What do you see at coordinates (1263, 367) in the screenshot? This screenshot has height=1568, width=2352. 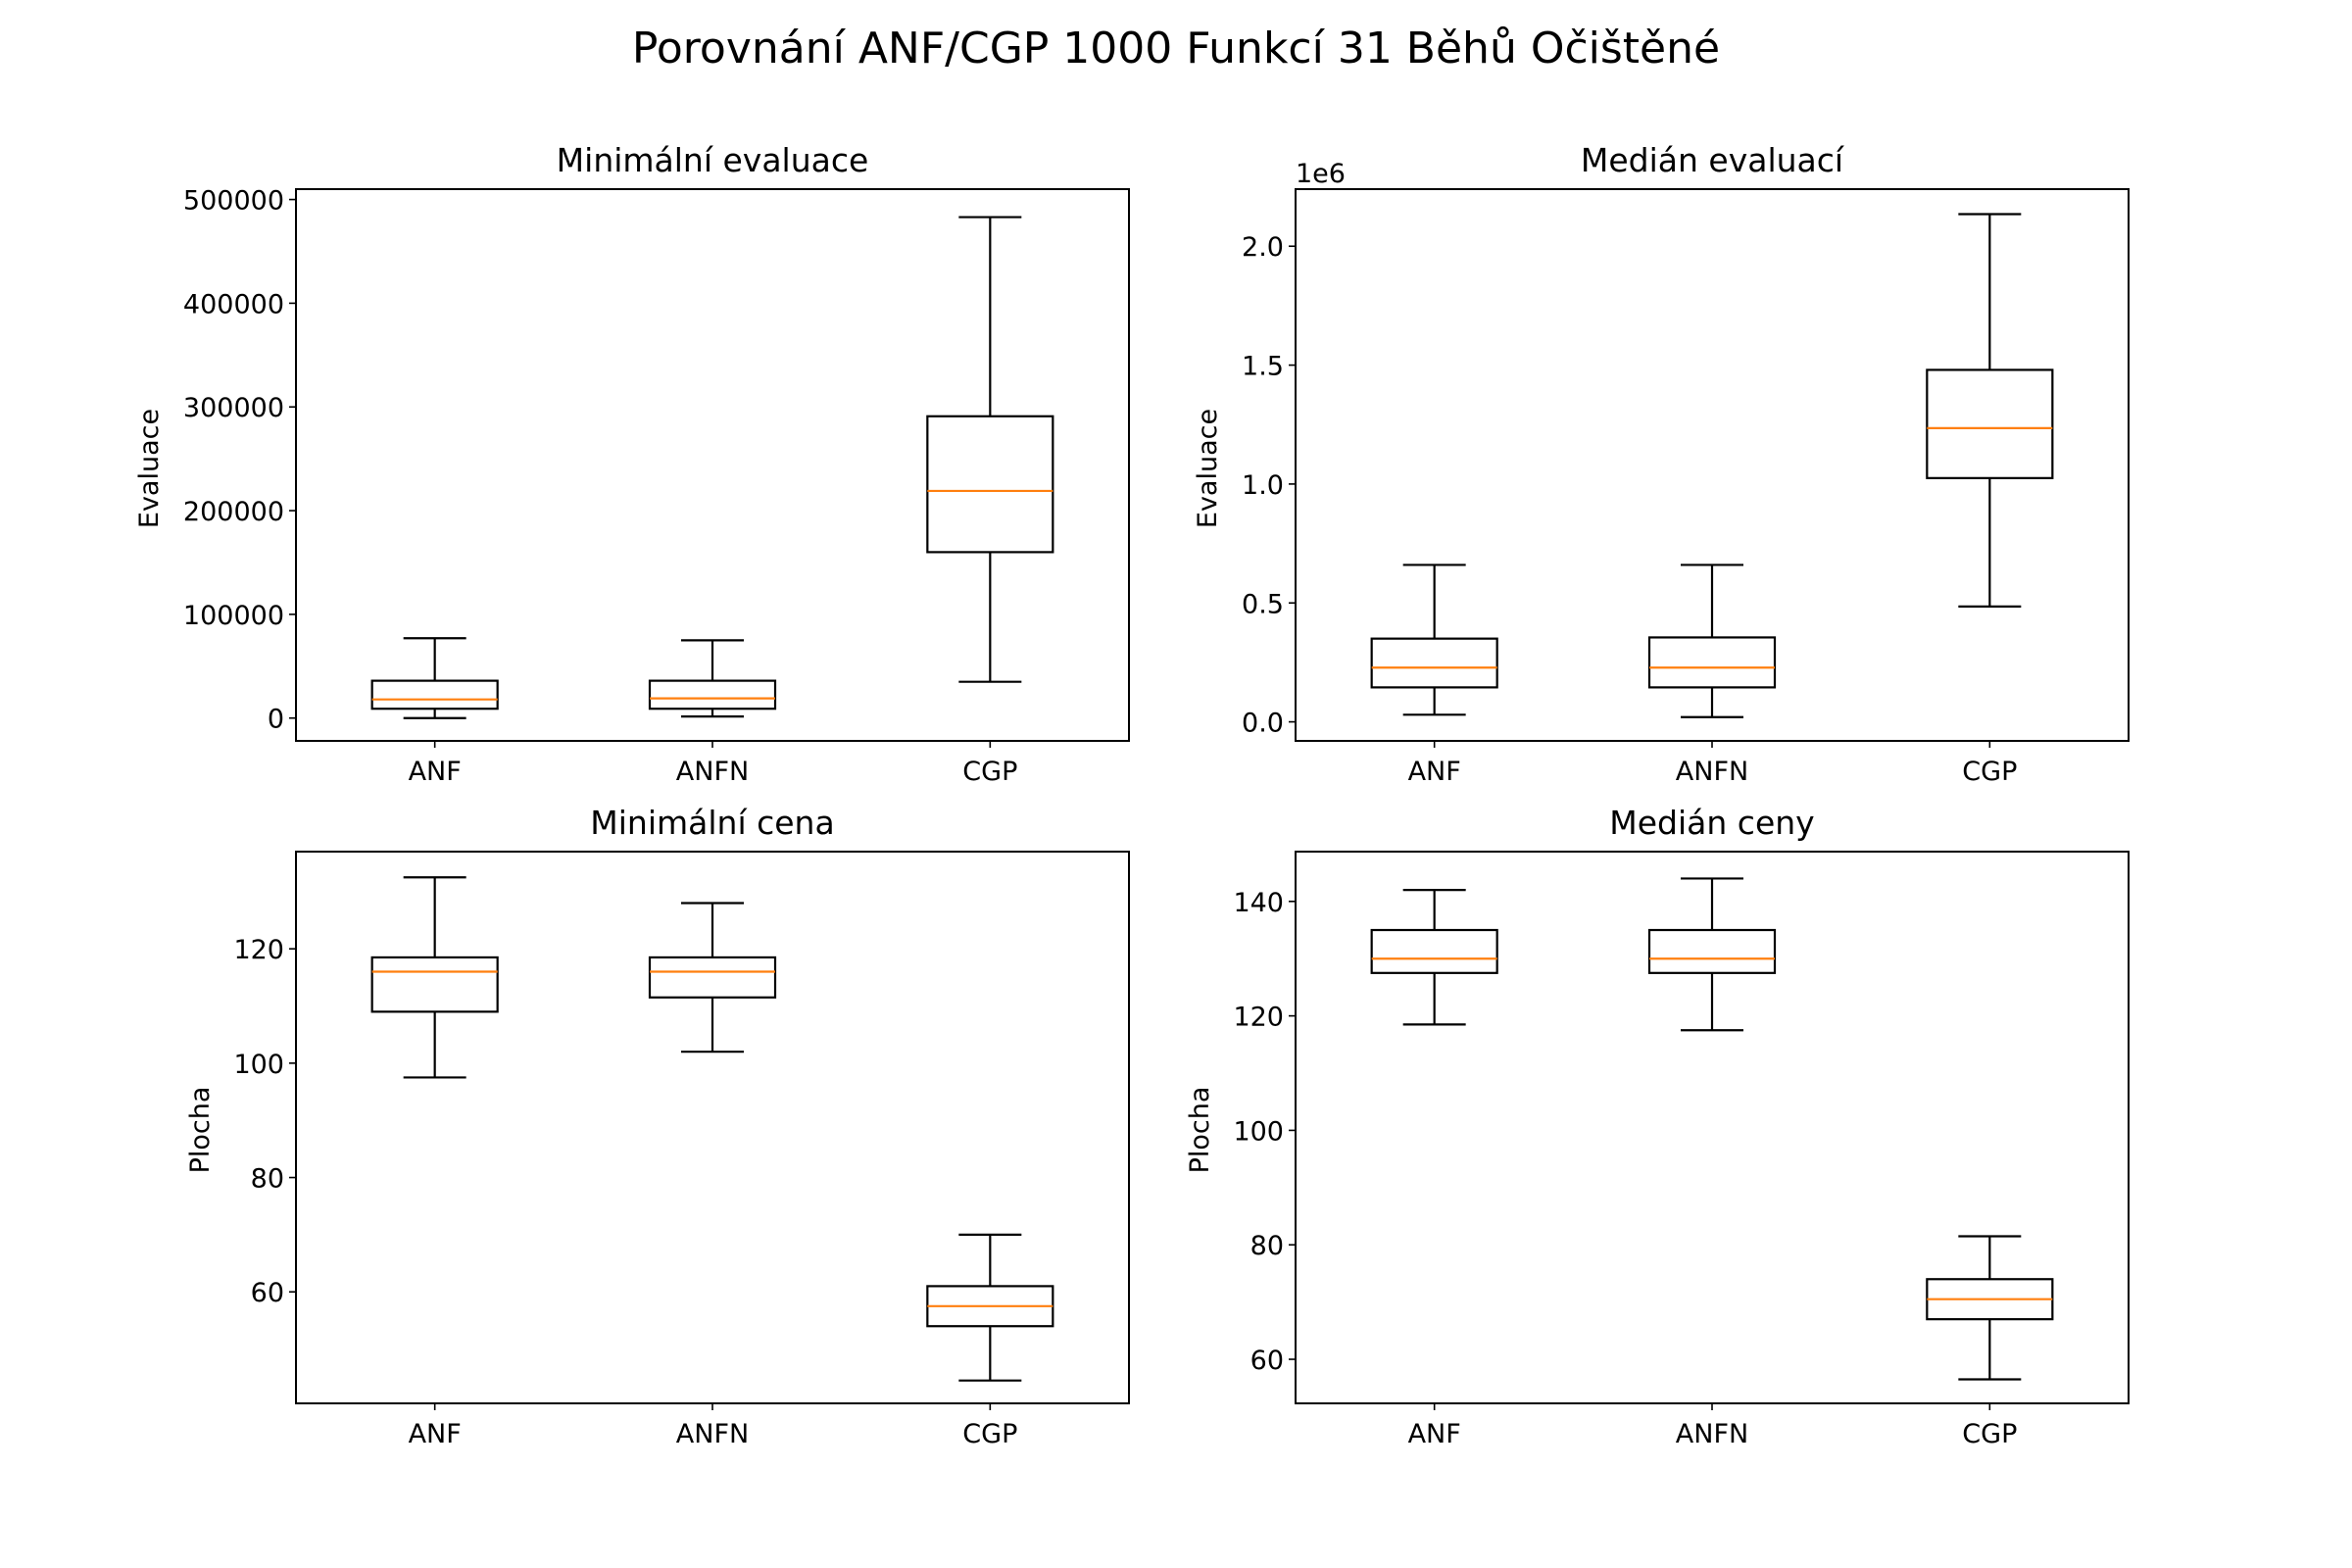 I see `y-tick-label: 1.5` at bounding box center [1263, 367].